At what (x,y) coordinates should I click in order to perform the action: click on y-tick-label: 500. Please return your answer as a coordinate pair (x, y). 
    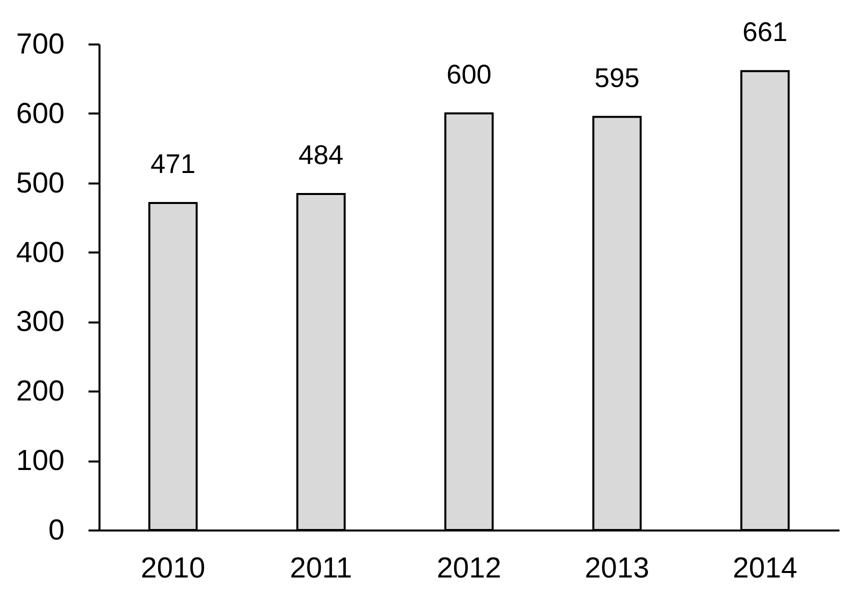
    Looking at the image, I should click on (40, 183).